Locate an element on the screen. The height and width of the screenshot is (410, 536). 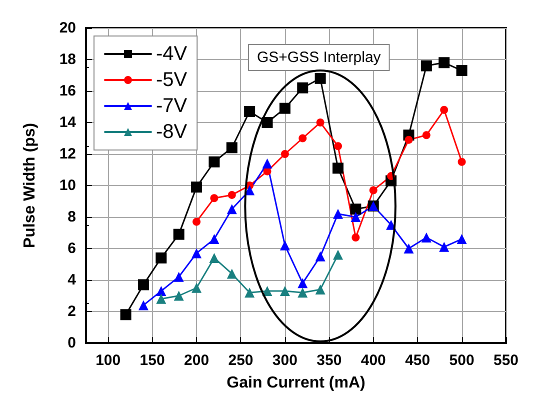
x-tick-label: 450 is located at coordinates (417, 360).